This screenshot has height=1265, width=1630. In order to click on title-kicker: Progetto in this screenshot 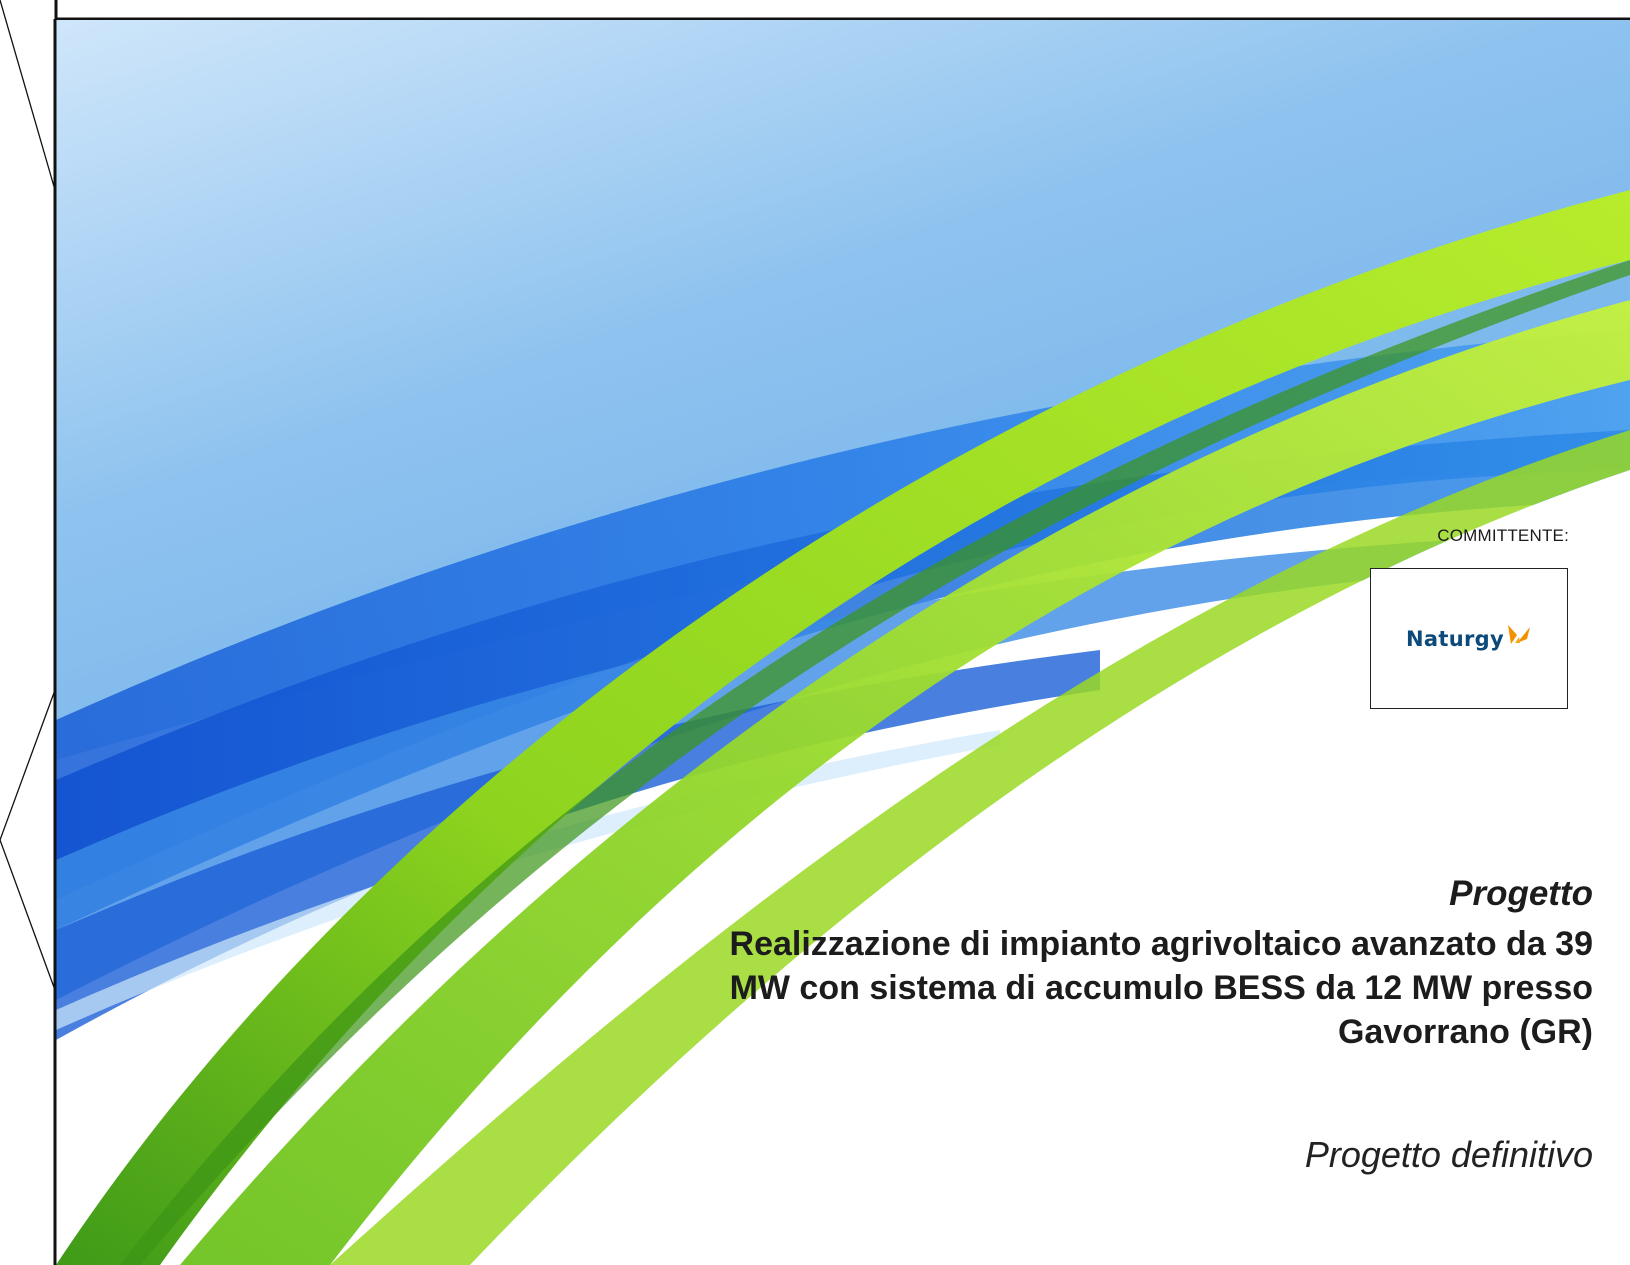, I will do `click(1521, 893)`.